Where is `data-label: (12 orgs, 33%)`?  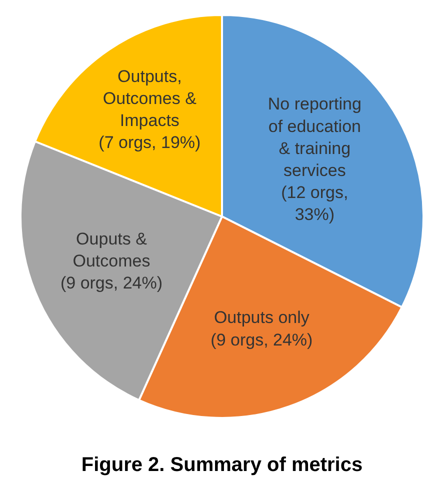 data-label: (12 orgs, 33%) is located at coordinates (314, 203).